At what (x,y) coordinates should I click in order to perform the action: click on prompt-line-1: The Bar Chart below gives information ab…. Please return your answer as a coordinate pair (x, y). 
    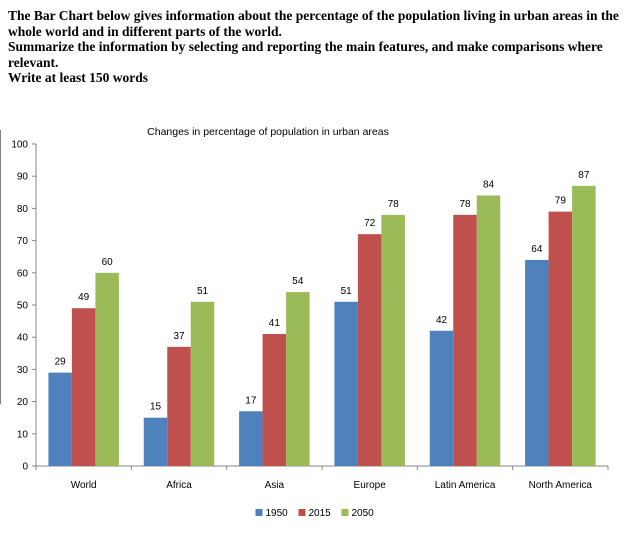
    Looking at the image, I should click on (313, 23).